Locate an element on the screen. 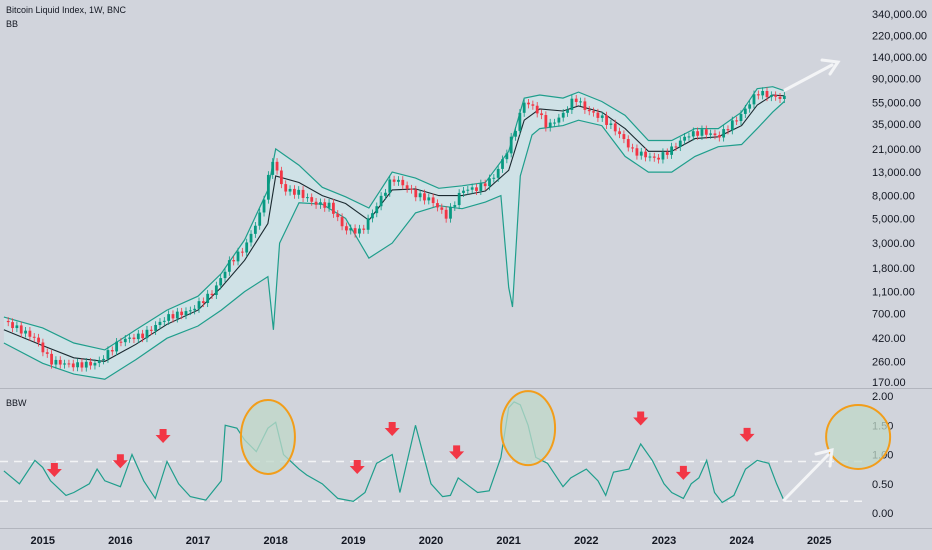  price-axis-tick-label: 220,000.00 is located at coordinates (899, 36).